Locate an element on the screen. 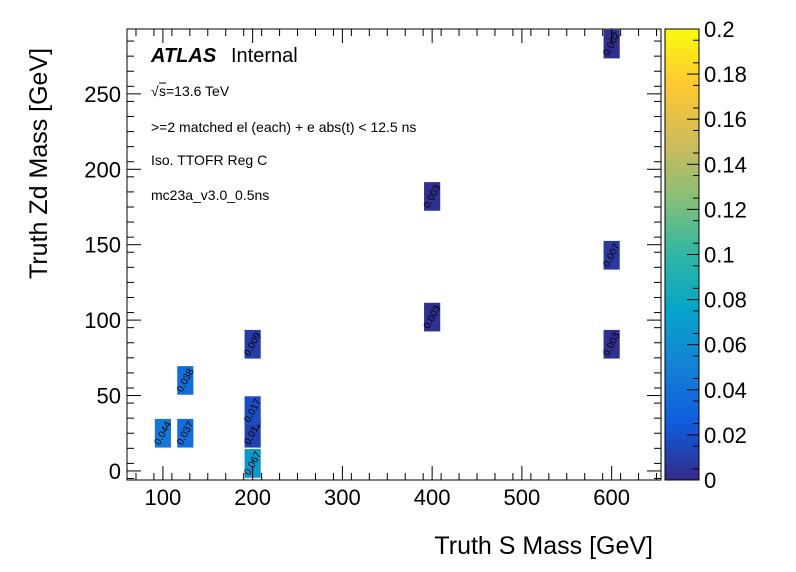 The width and height of the screenshot is (796, 572). y-tick-label: 0 is located at coordinates (115, 471).